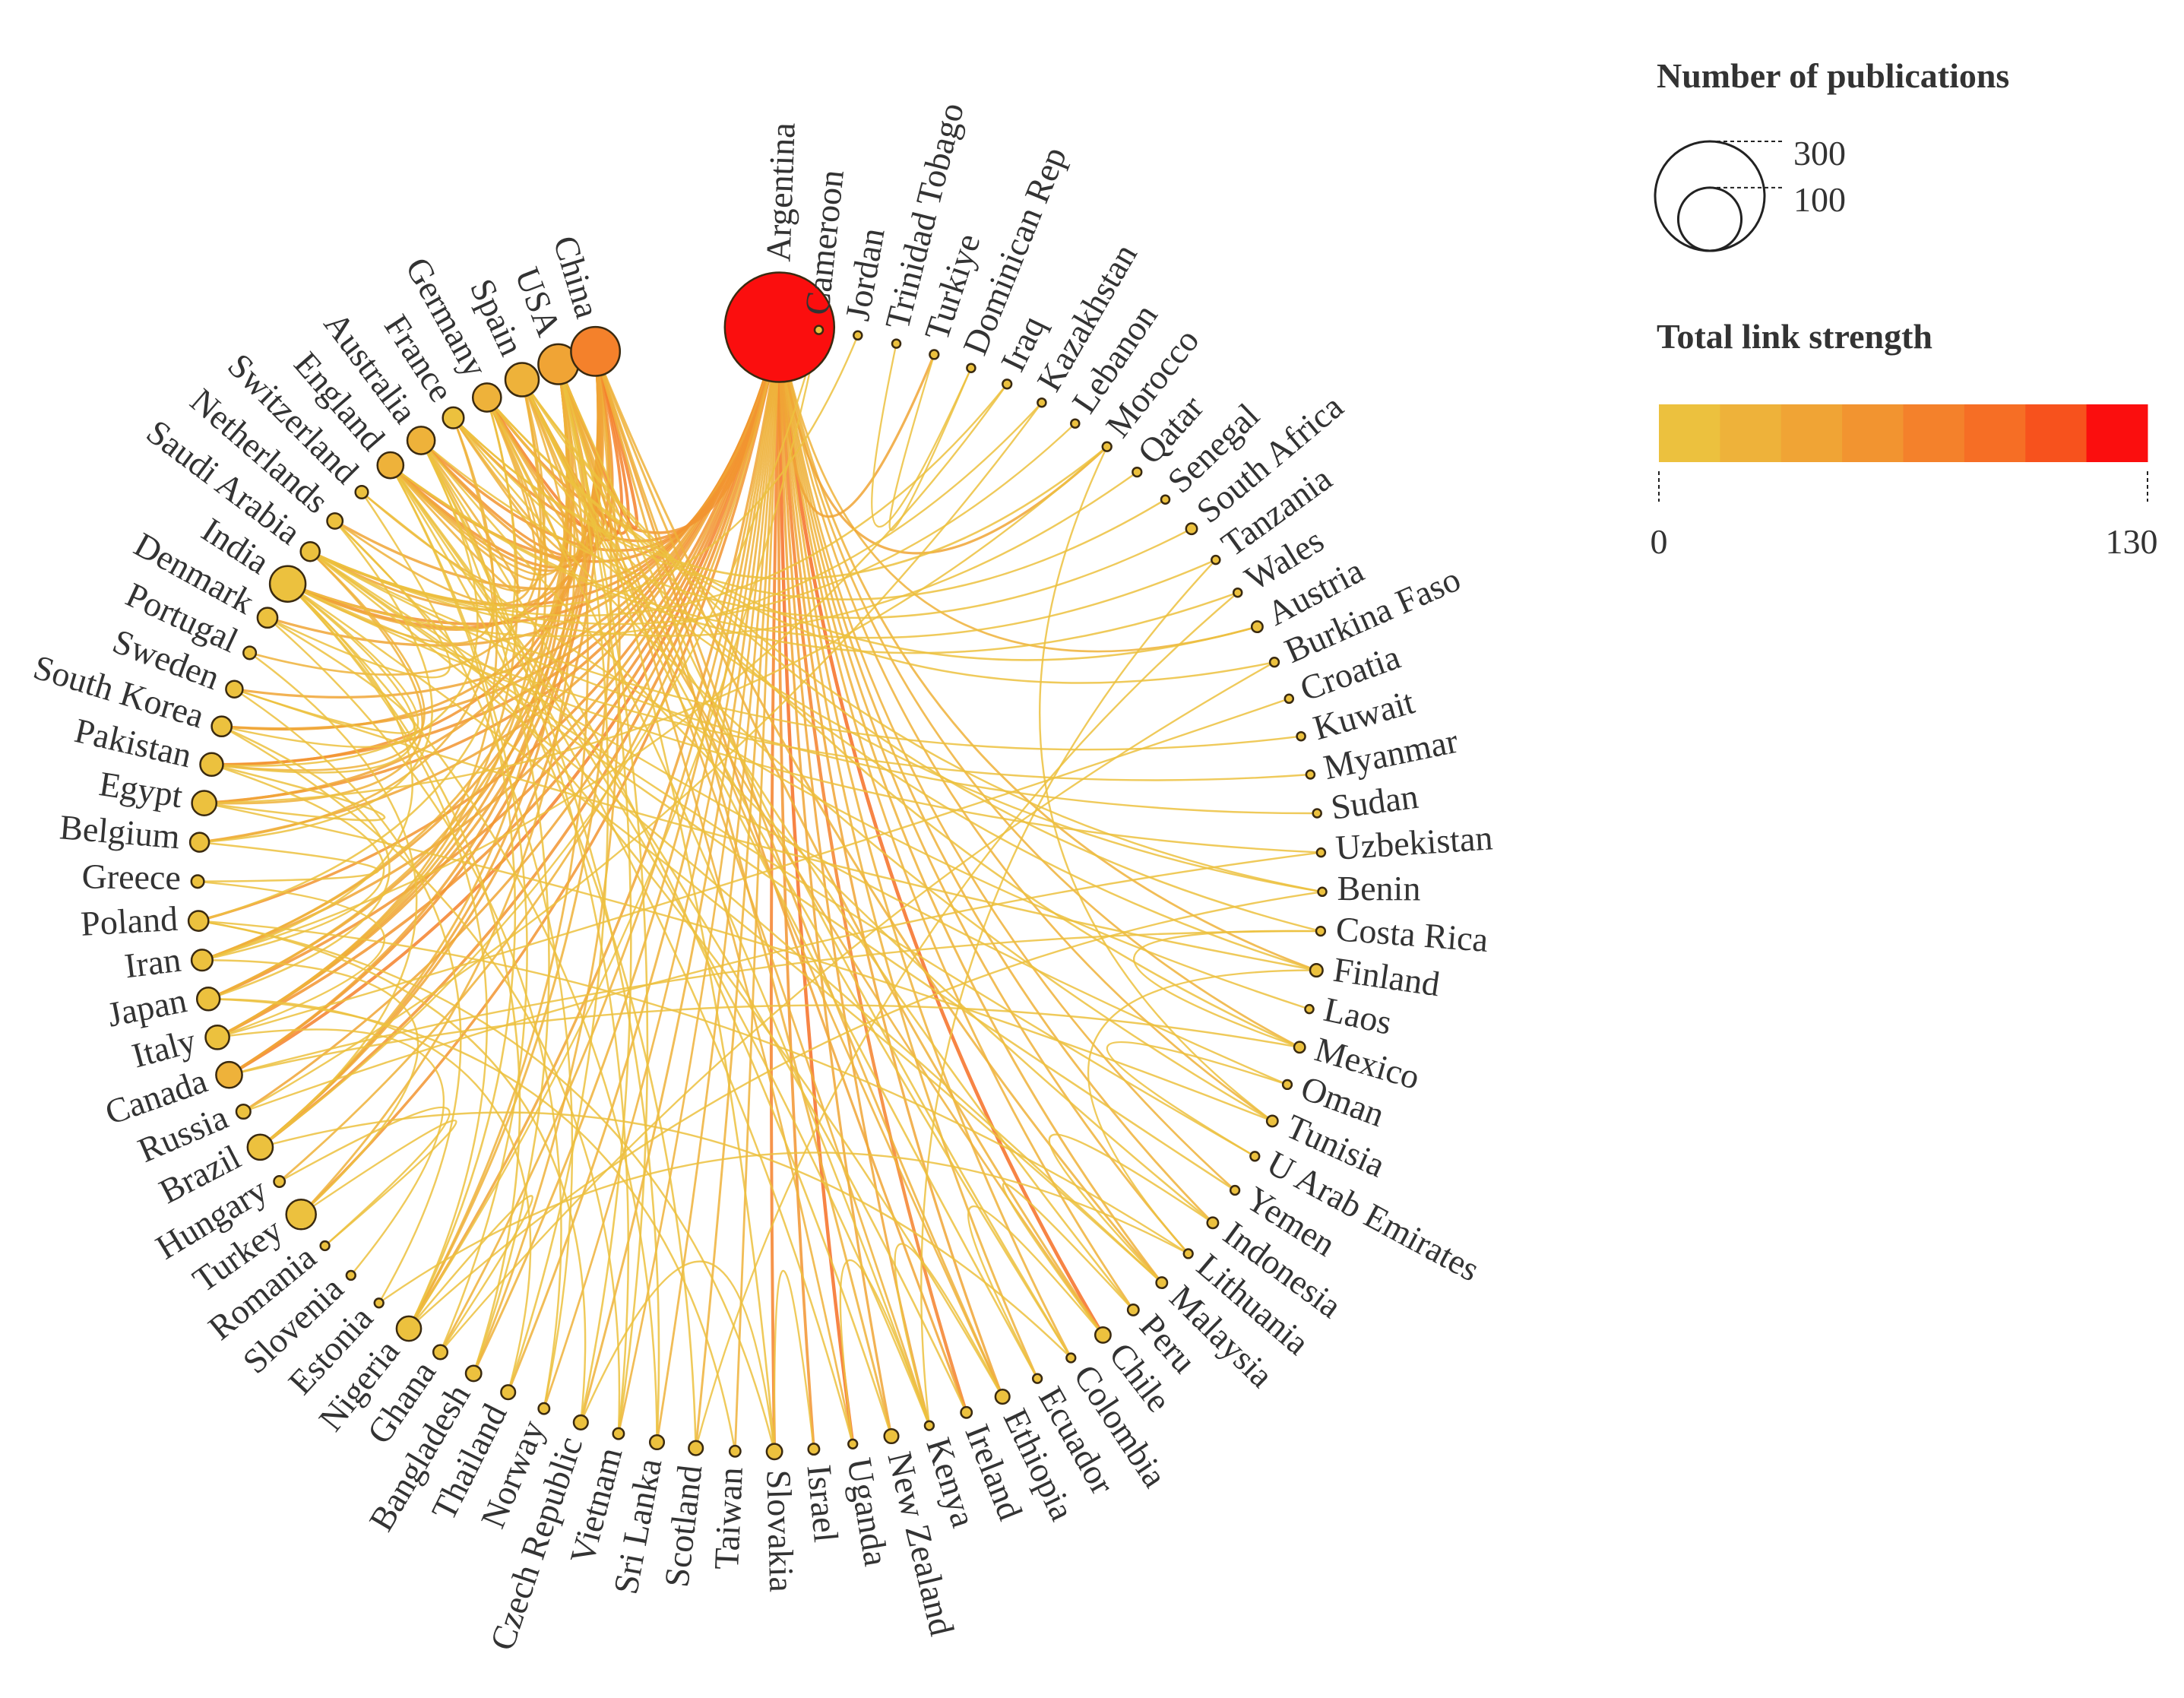 This screenshot has height=1698, width=2184. Describe the element at coordinates (1317, 813) in the screenshot. I see `node-sudan` at that location.